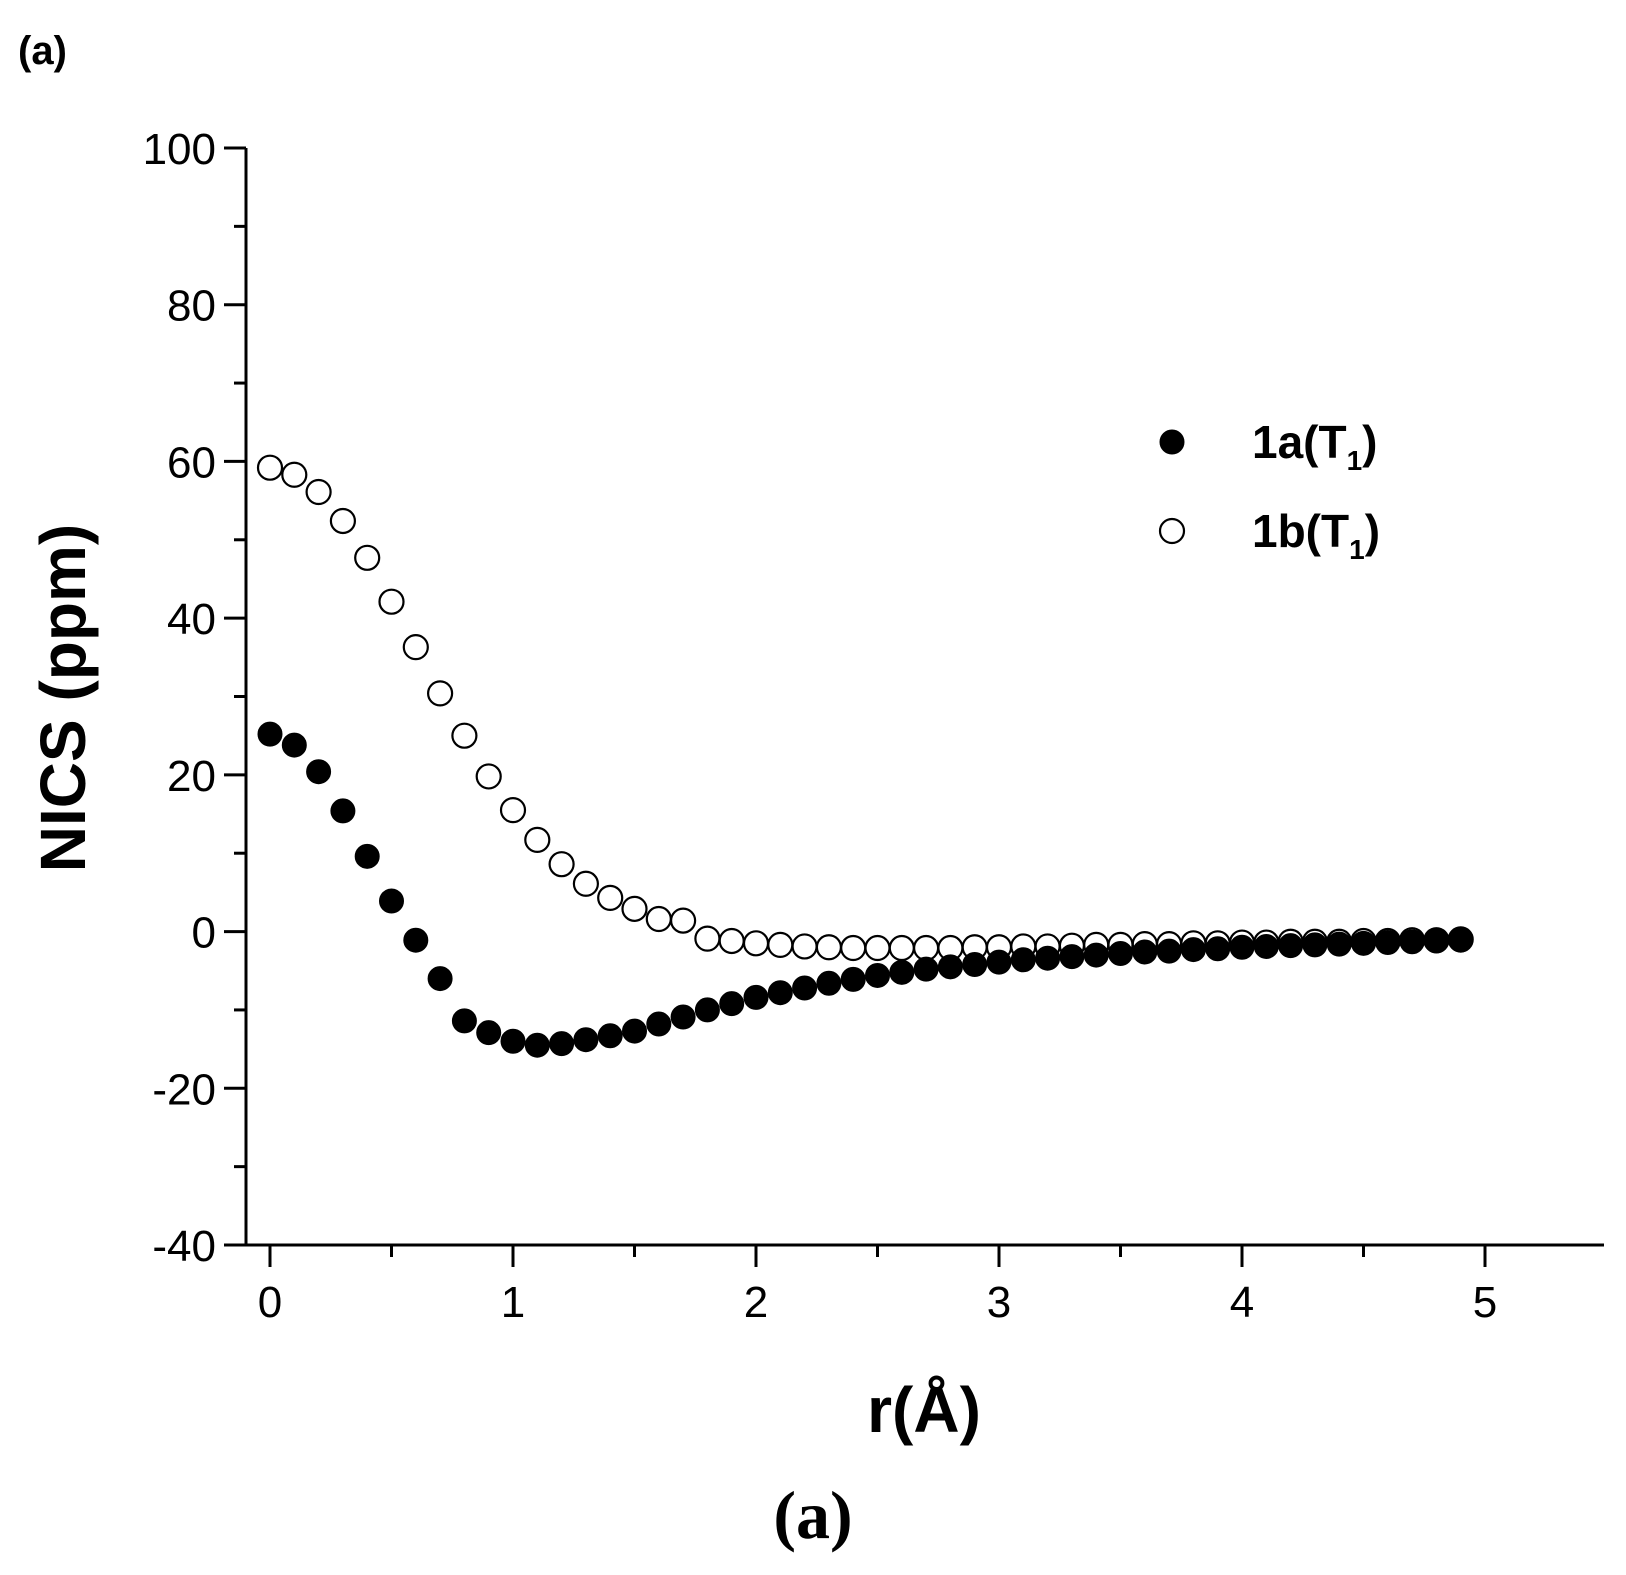 The height and width of the screenshot is (1575, 1626). What do you see at coordinates (184, 1246) in the screenshot?
I see `y-tick-label: -40` at bounding box center [184, 1246].